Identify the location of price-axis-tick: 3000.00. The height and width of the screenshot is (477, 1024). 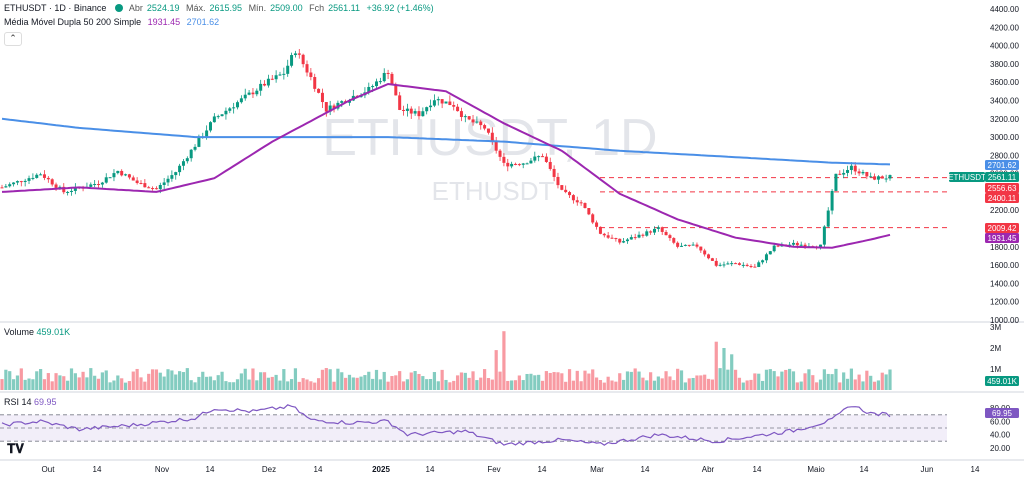
(1004, 137).